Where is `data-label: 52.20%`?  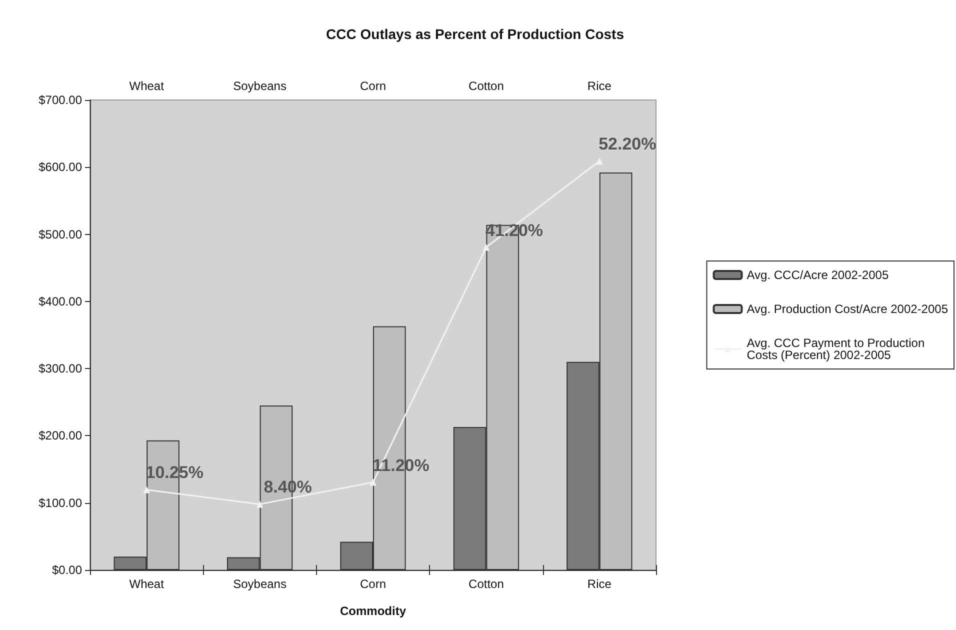
data-label: 52.20% is located at coordinates (627, 144).